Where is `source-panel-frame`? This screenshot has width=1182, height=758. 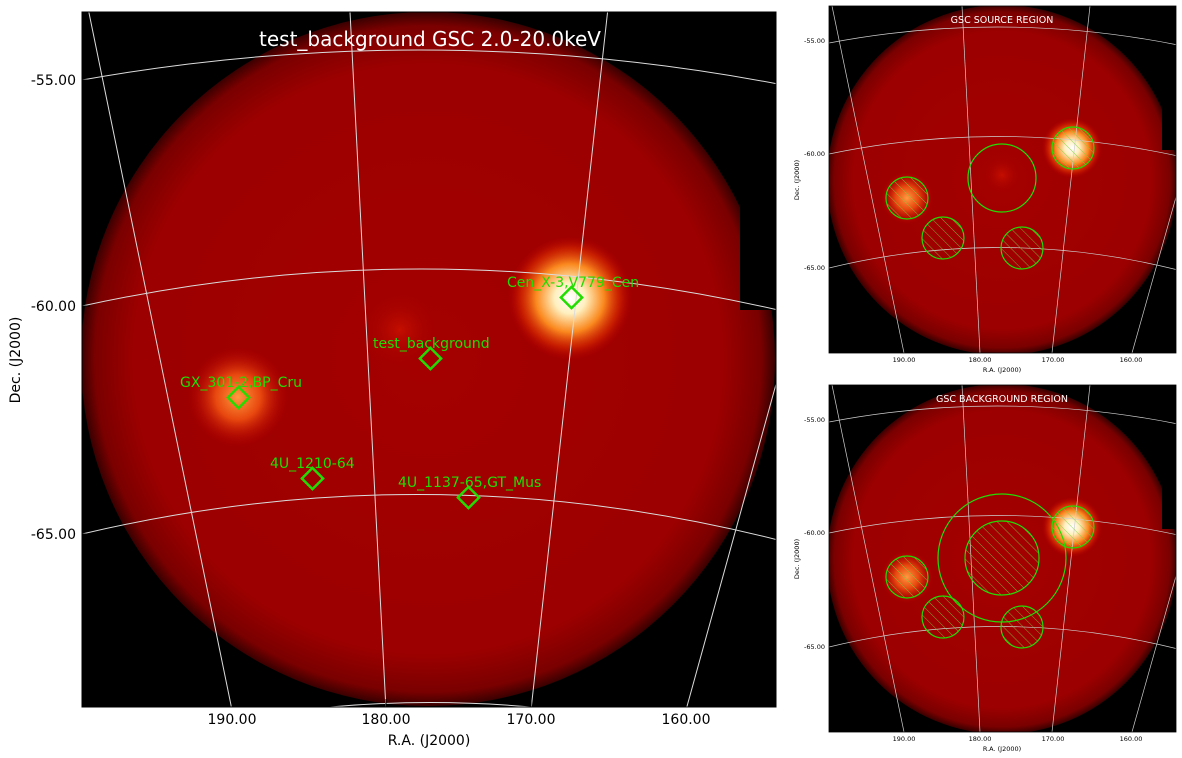
source-panel-frame is located at coordinates (1002, 179).